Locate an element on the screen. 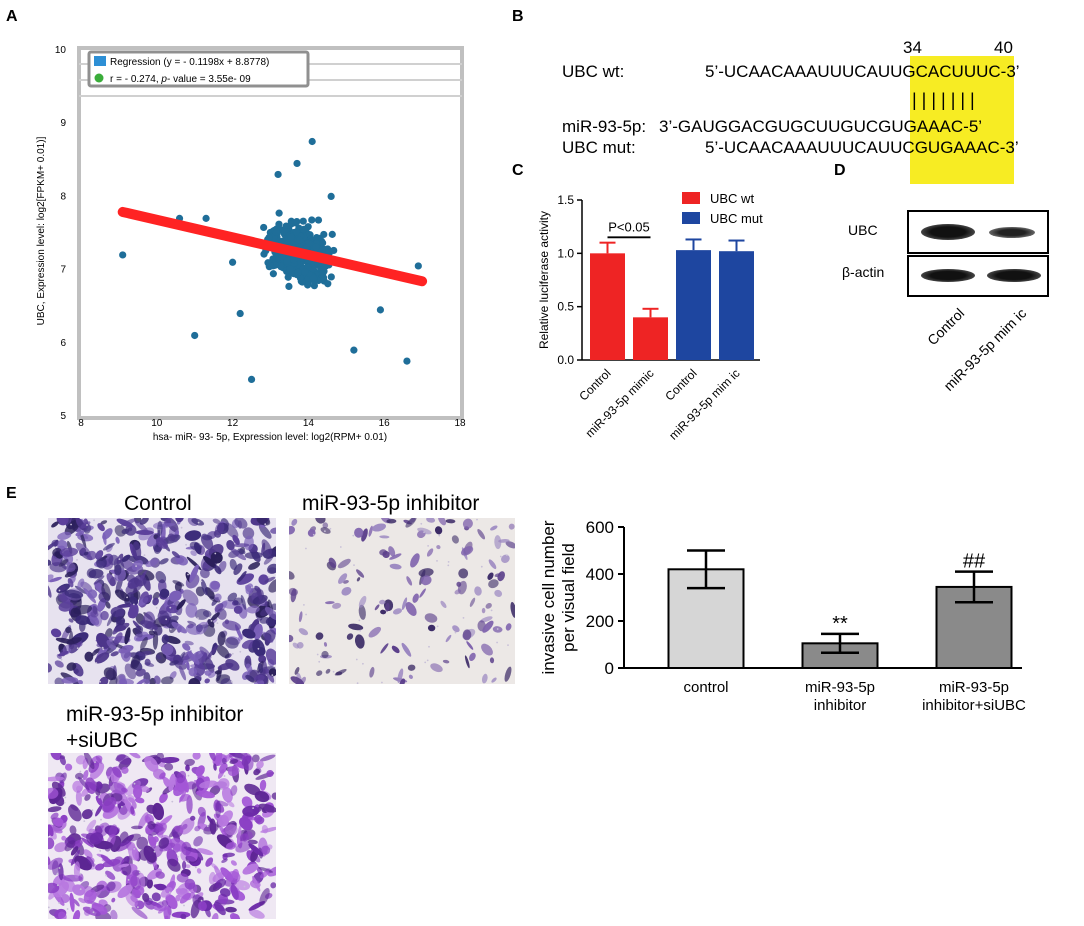 The width and height of the screenshot is (1084, 926). stained-cells is located at coordinates (162, 601).